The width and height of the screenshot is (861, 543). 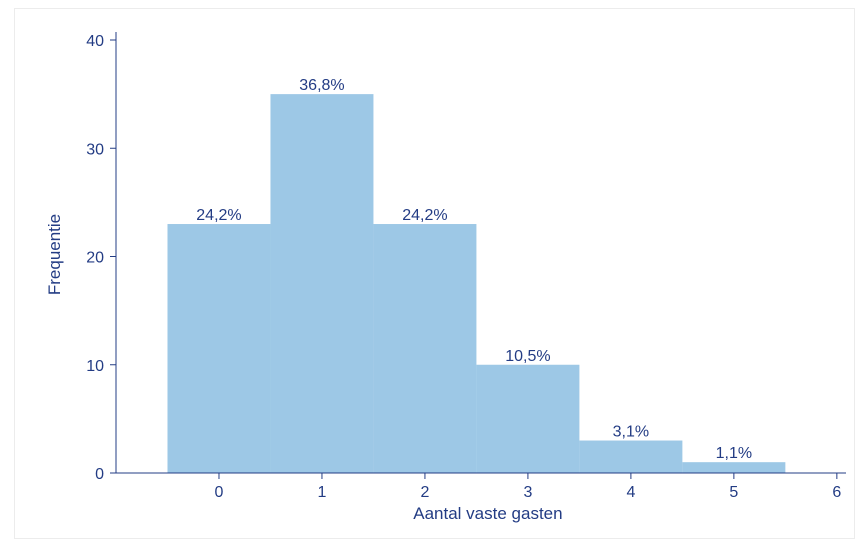 What do you see at coordinates (95, 258) in the screenshot?
I see `y-tick-label-20: 20` at bounding box center [95, 258].